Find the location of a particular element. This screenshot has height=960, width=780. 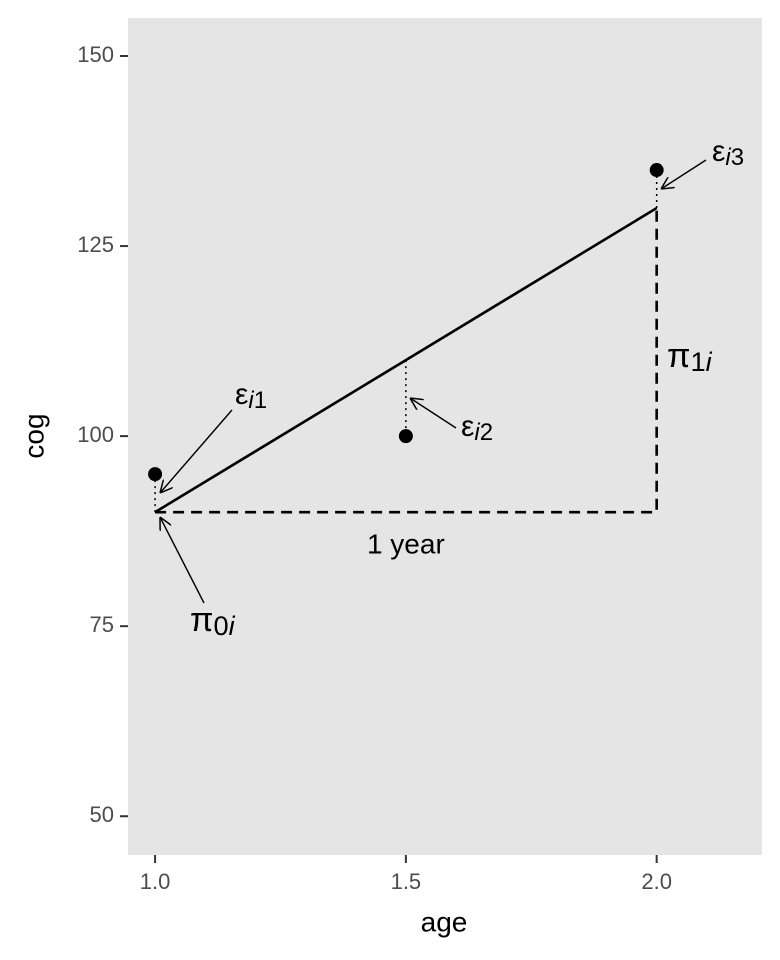

annotation-subscript: 2 is located at coordinates (486, 432).